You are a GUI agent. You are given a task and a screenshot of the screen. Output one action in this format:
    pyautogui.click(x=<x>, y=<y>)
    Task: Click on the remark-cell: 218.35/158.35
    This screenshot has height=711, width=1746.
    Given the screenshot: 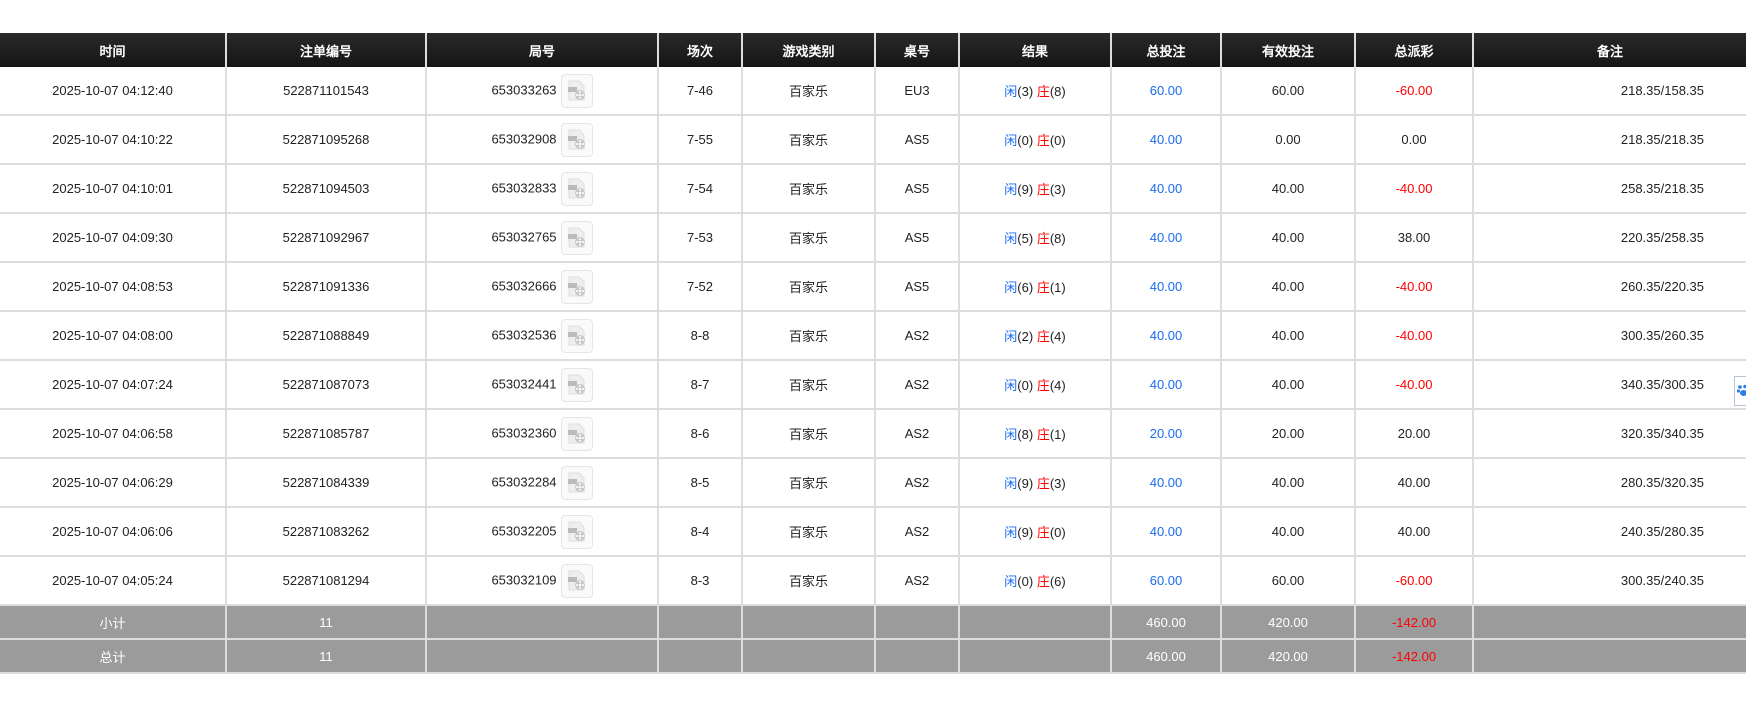 What is the action you would take?
    pyautogui.click(x=1609, y=91)
    